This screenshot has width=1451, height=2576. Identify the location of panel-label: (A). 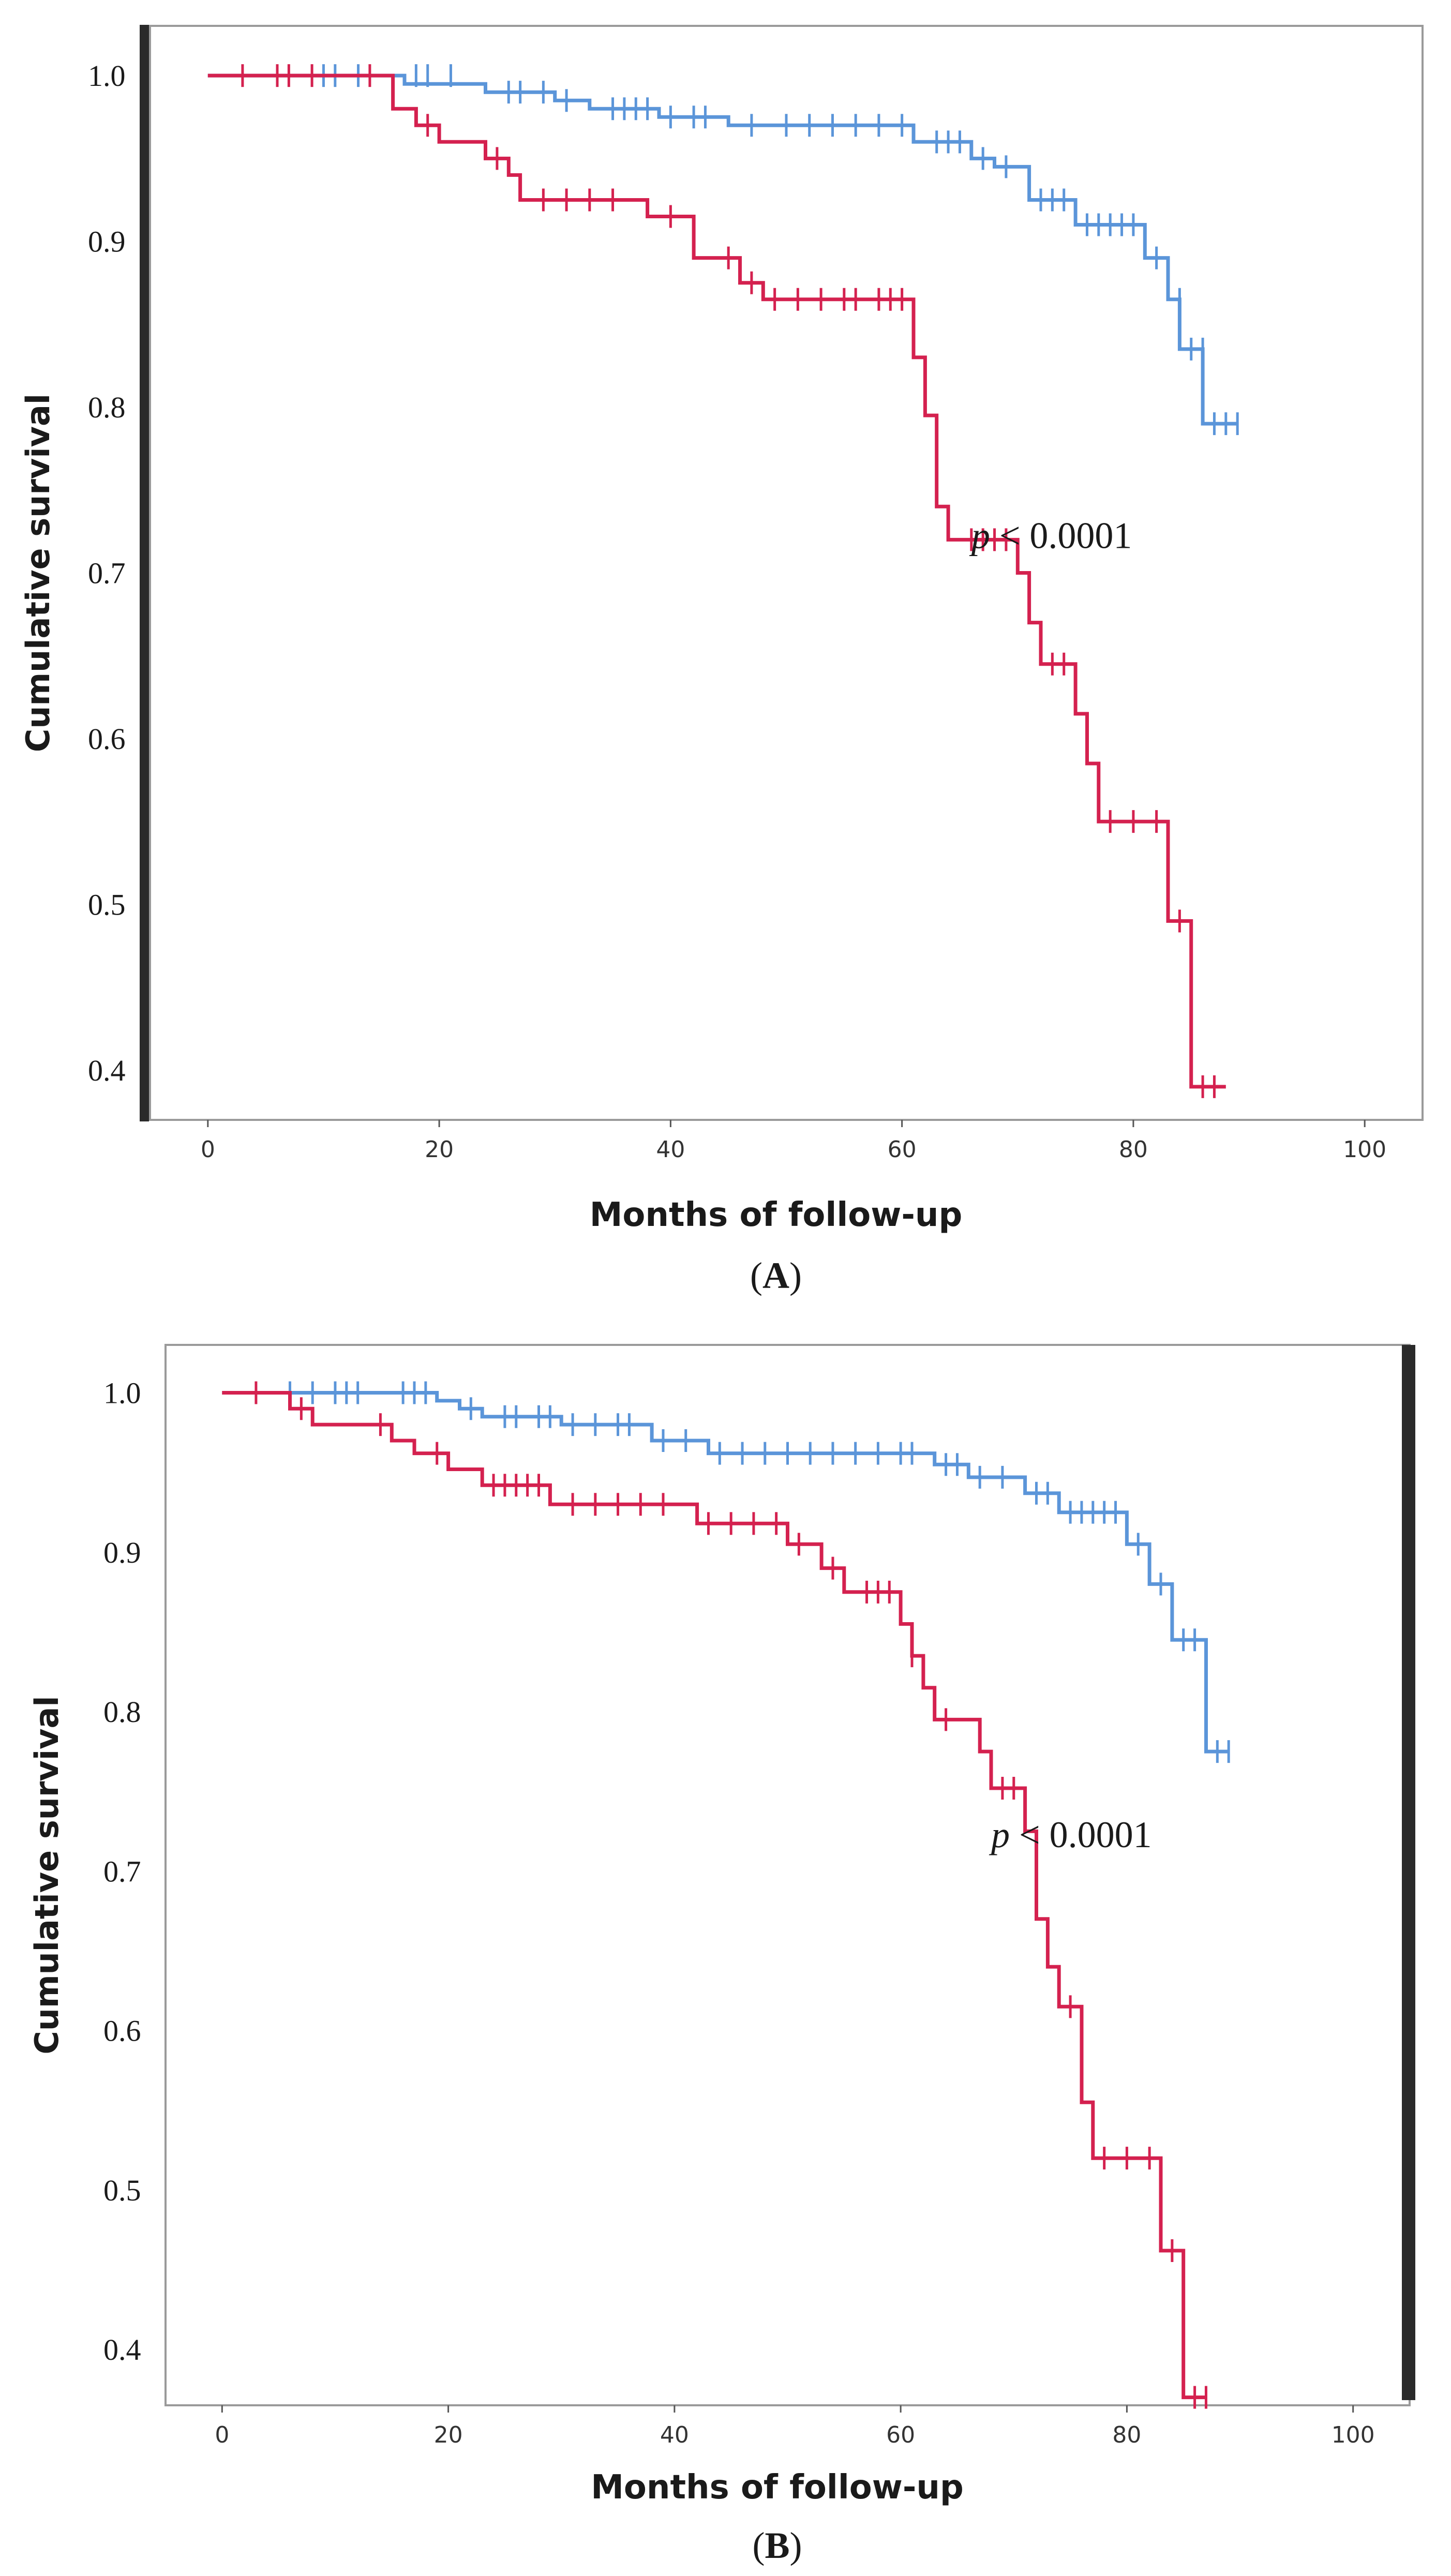
(776, 1276).